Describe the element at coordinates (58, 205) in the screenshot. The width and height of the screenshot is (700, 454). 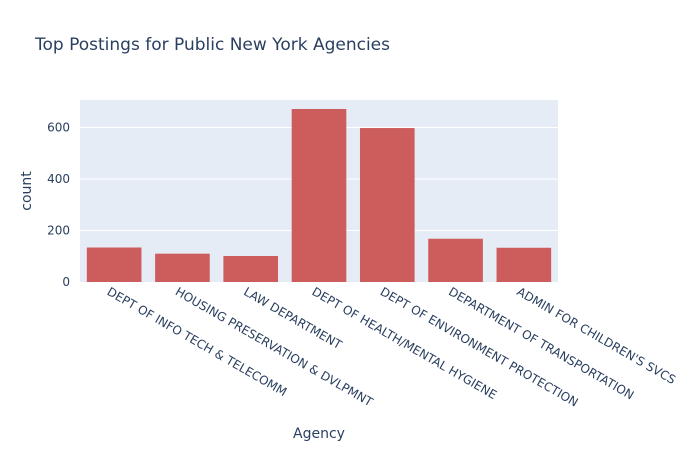
I see `y-tick-labels: 0 200 400 600` at that location.